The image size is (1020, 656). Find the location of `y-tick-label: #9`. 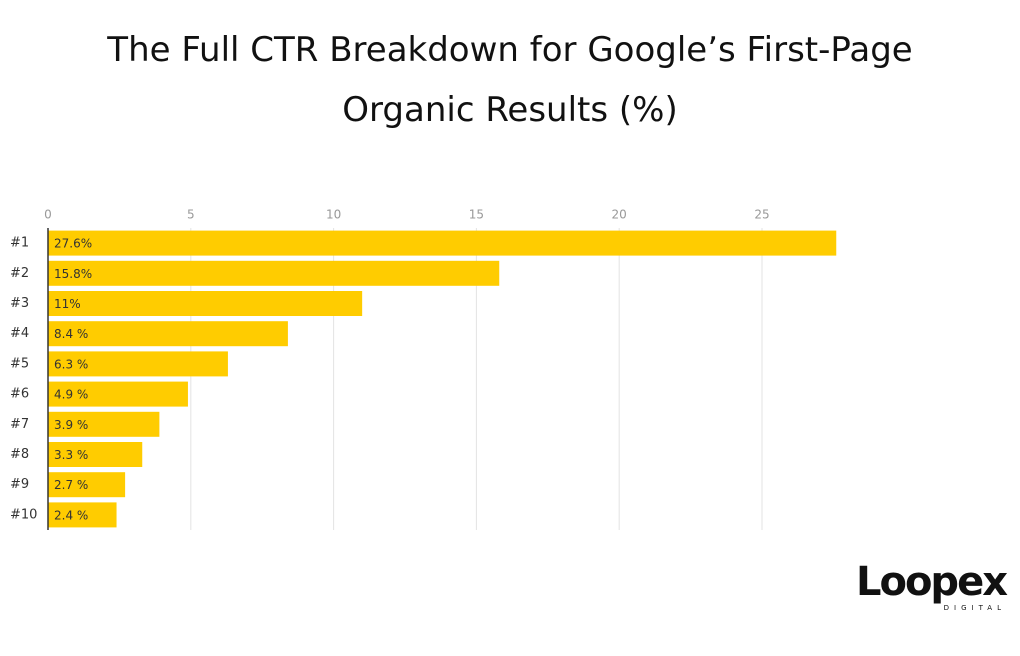

y-tick-label: #9 is located at coordinates (19, 484).